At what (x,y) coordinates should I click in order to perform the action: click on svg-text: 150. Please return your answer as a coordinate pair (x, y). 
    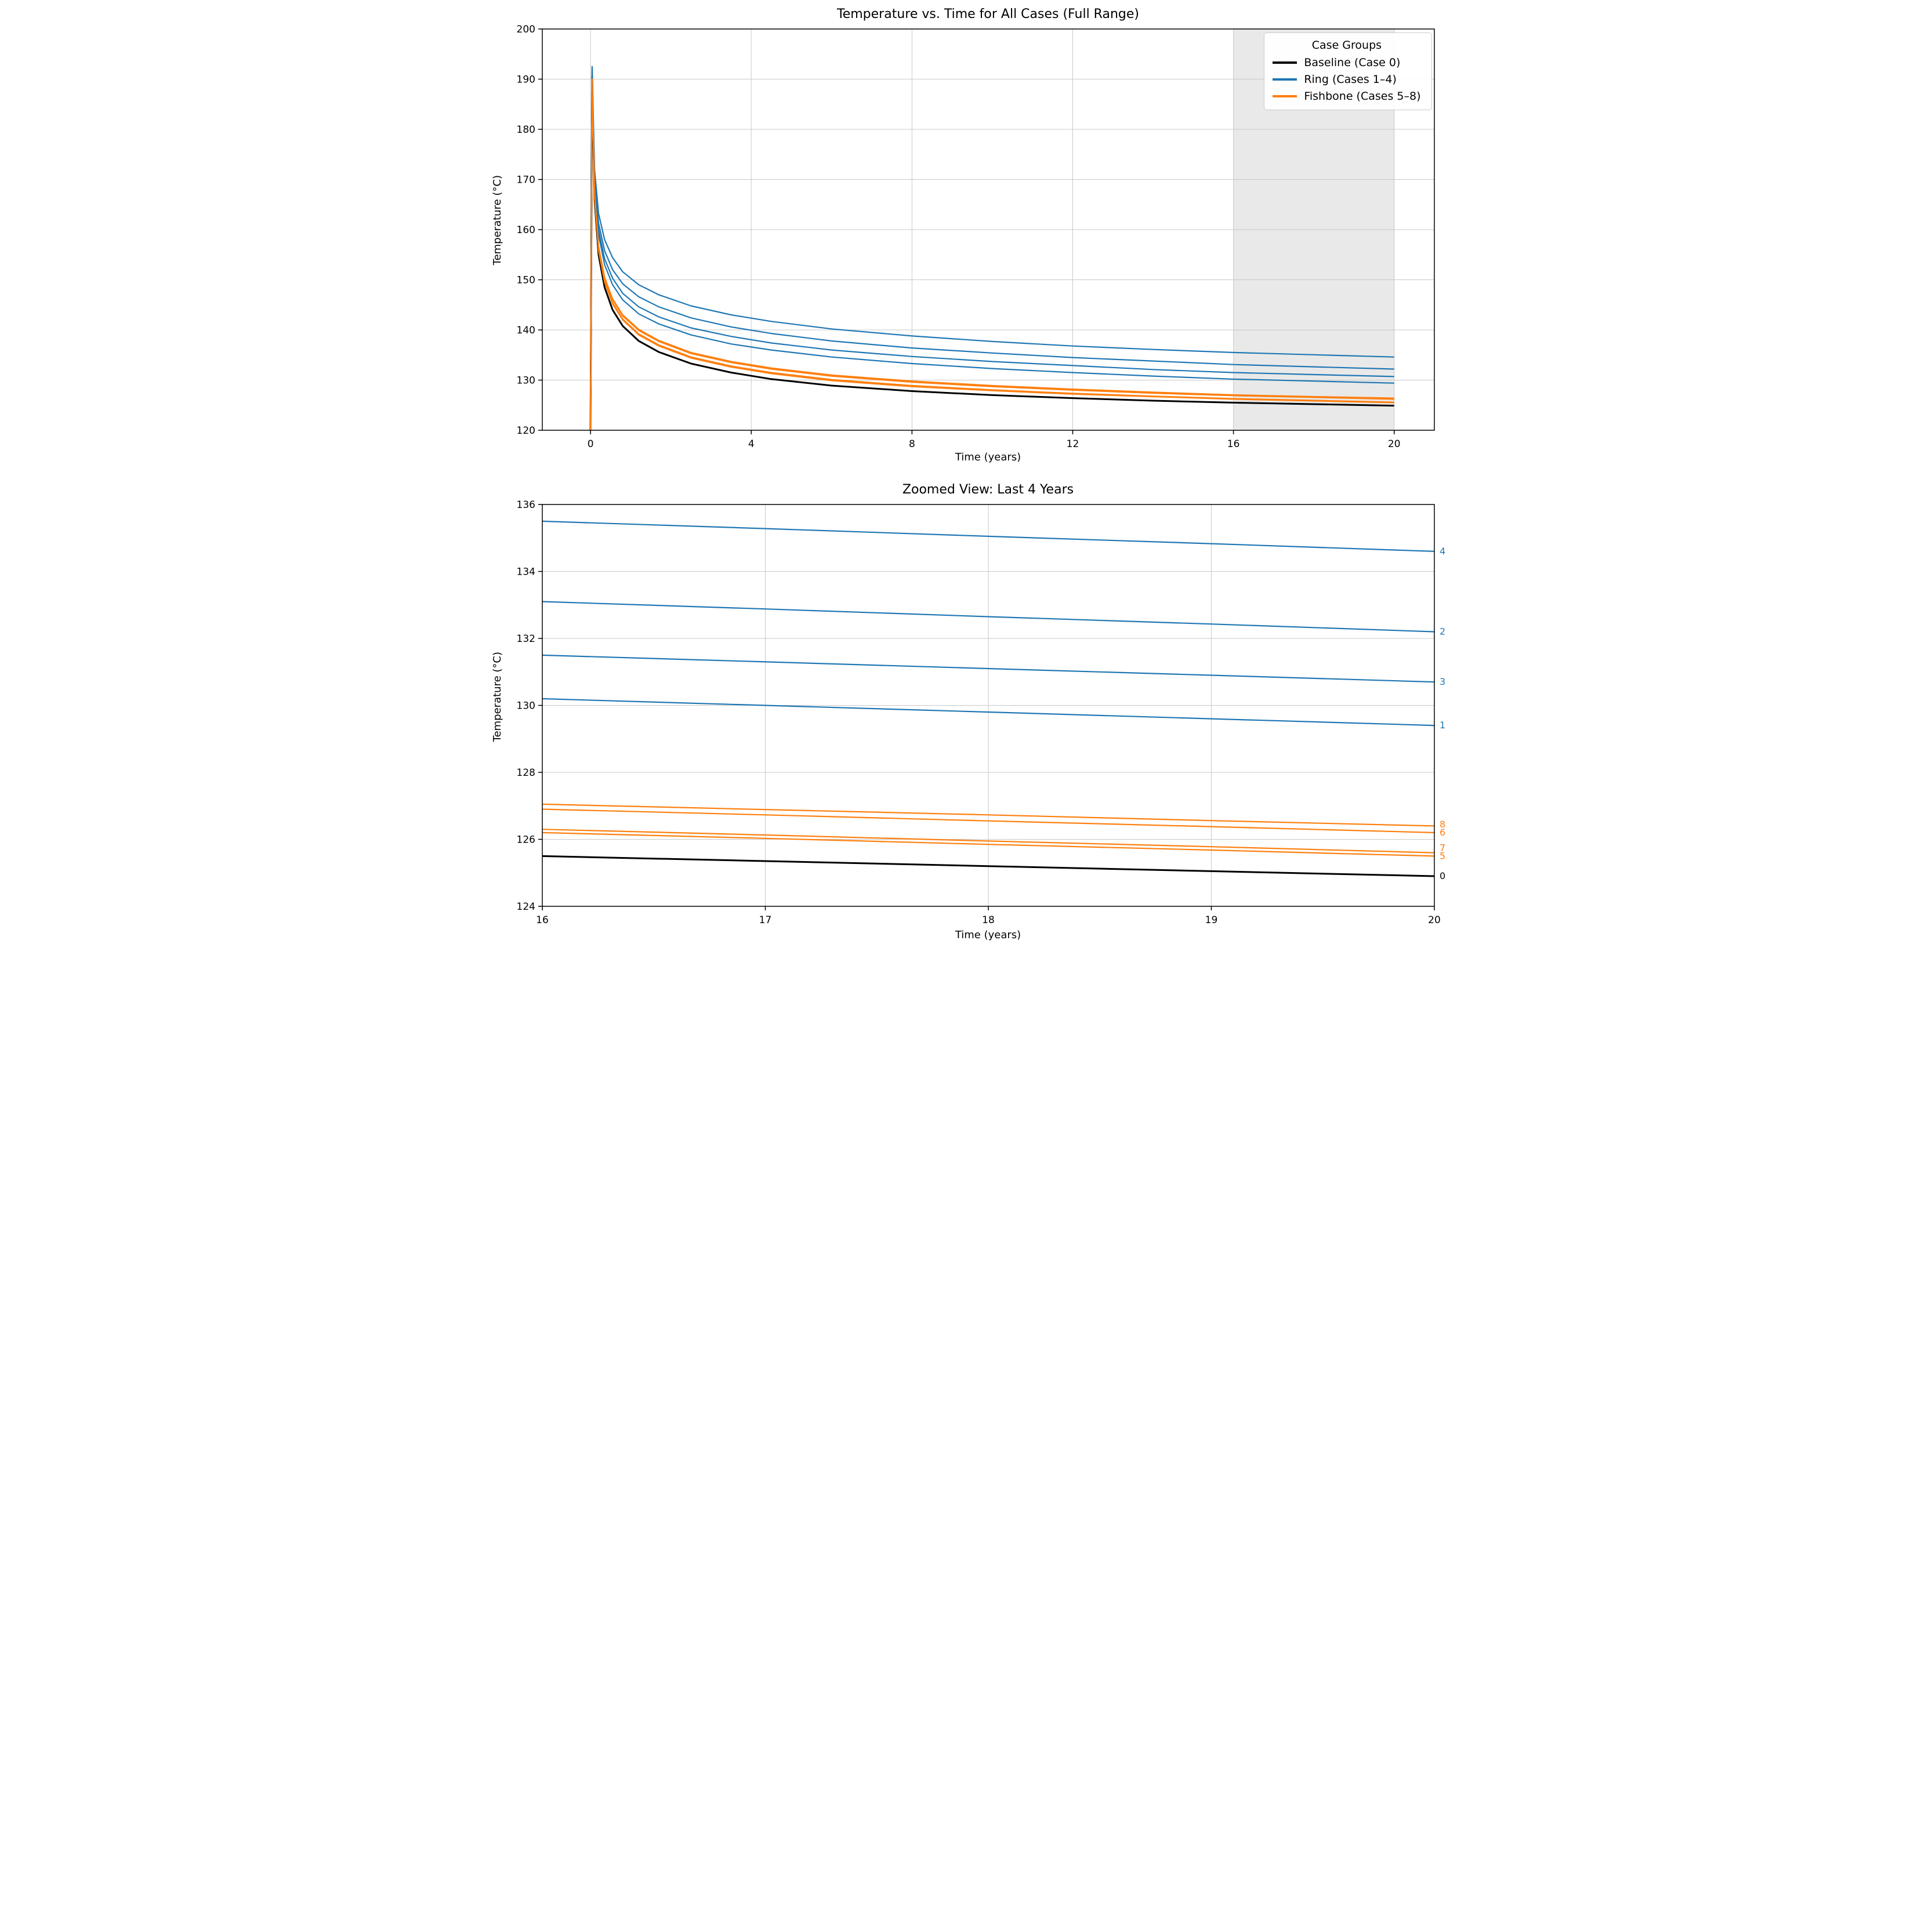
    Looking at the image, I should click on (525, 280).